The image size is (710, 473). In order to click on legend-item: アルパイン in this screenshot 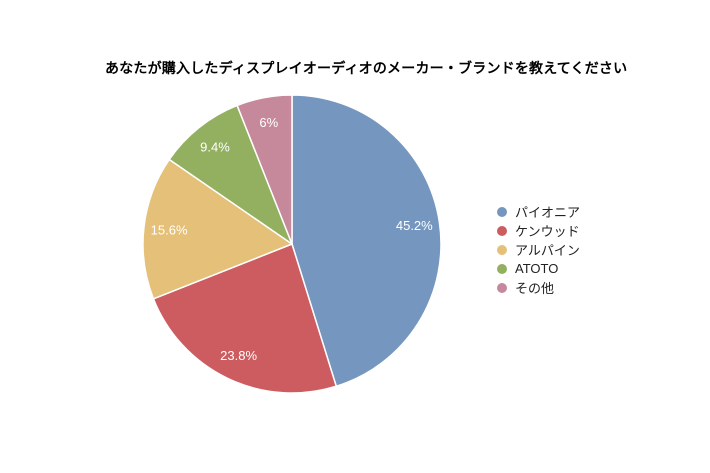, I will do `click(538, 249)`.